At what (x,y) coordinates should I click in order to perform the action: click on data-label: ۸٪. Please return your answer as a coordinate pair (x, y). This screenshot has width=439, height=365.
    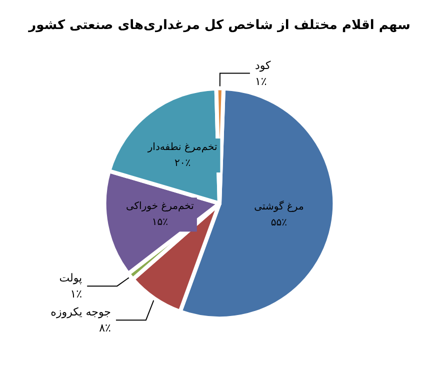
    Looking at the image, I should click on (105, 328).